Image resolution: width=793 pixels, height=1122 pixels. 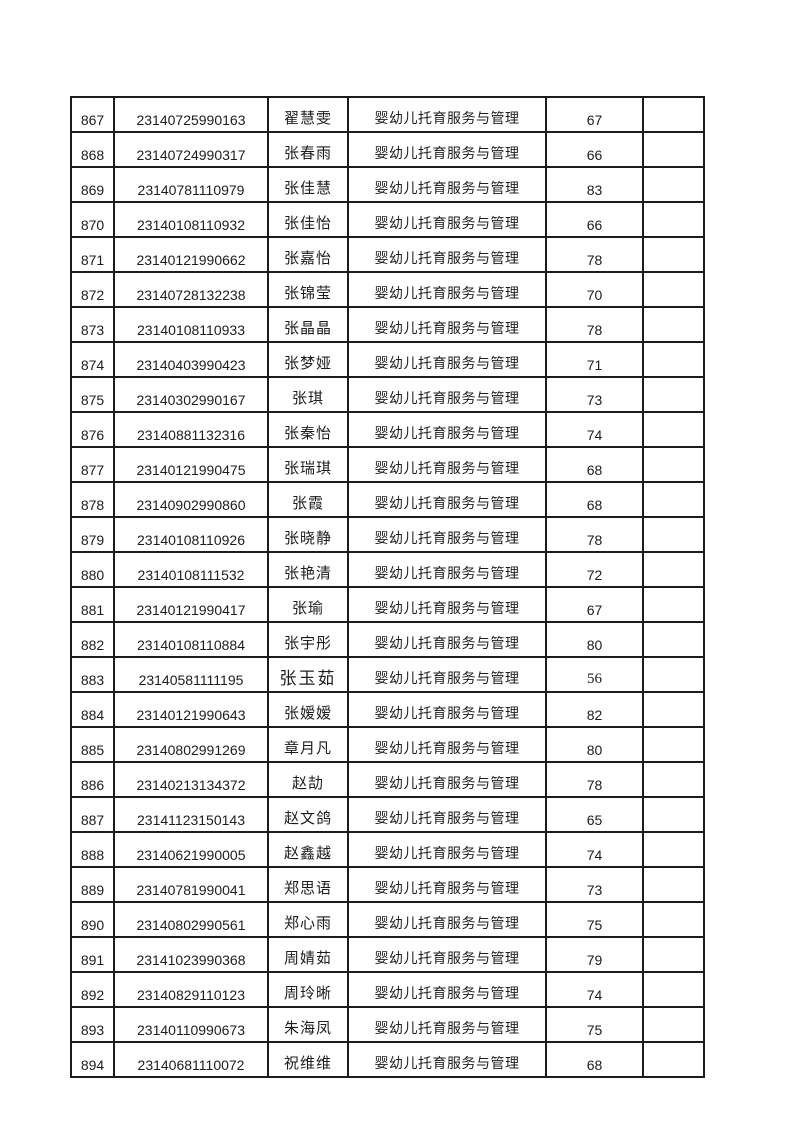 What do you see at coordinates (308, 1024) in the screenshot?
I see `candidate-name-cell: 朱海凤` at bounding box center [308, 1024].